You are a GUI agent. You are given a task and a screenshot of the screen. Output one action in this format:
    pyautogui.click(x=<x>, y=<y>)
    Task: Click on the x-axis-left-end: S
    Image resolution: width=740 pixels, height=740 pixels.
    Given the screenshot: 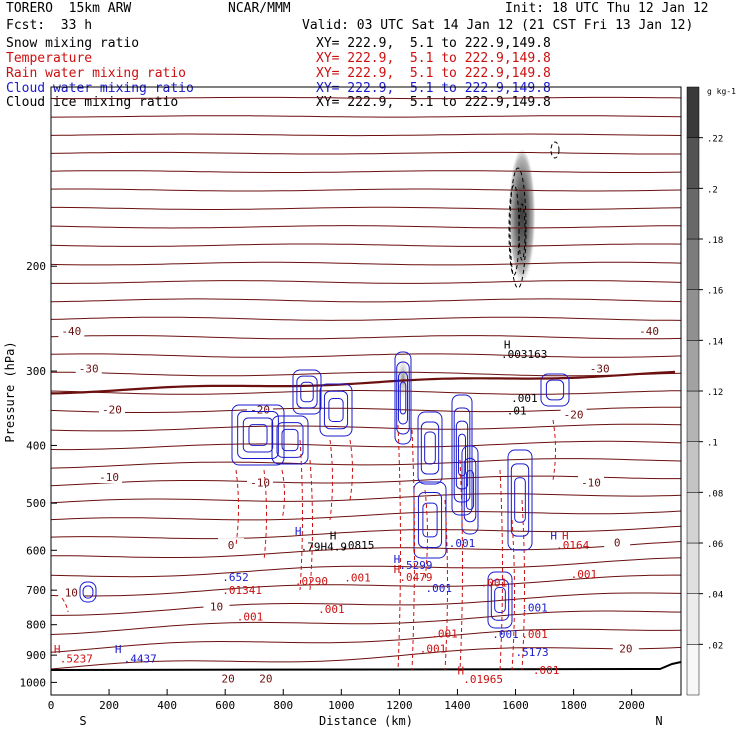 What is the action you would take?
    pyautogui.click(x=82, y=721)
    